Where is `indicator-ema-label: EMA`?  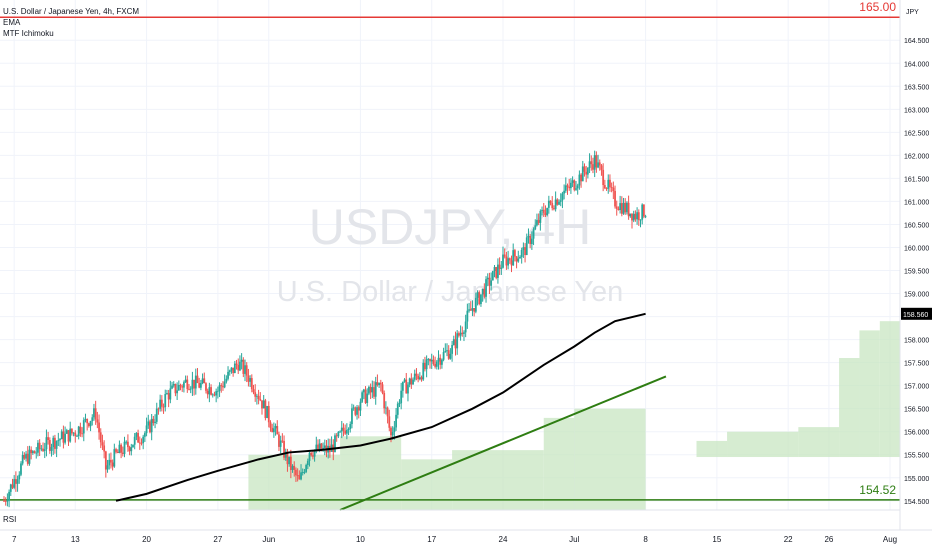
indicator-ema-label: EMA is located at coordinates (12, 22).